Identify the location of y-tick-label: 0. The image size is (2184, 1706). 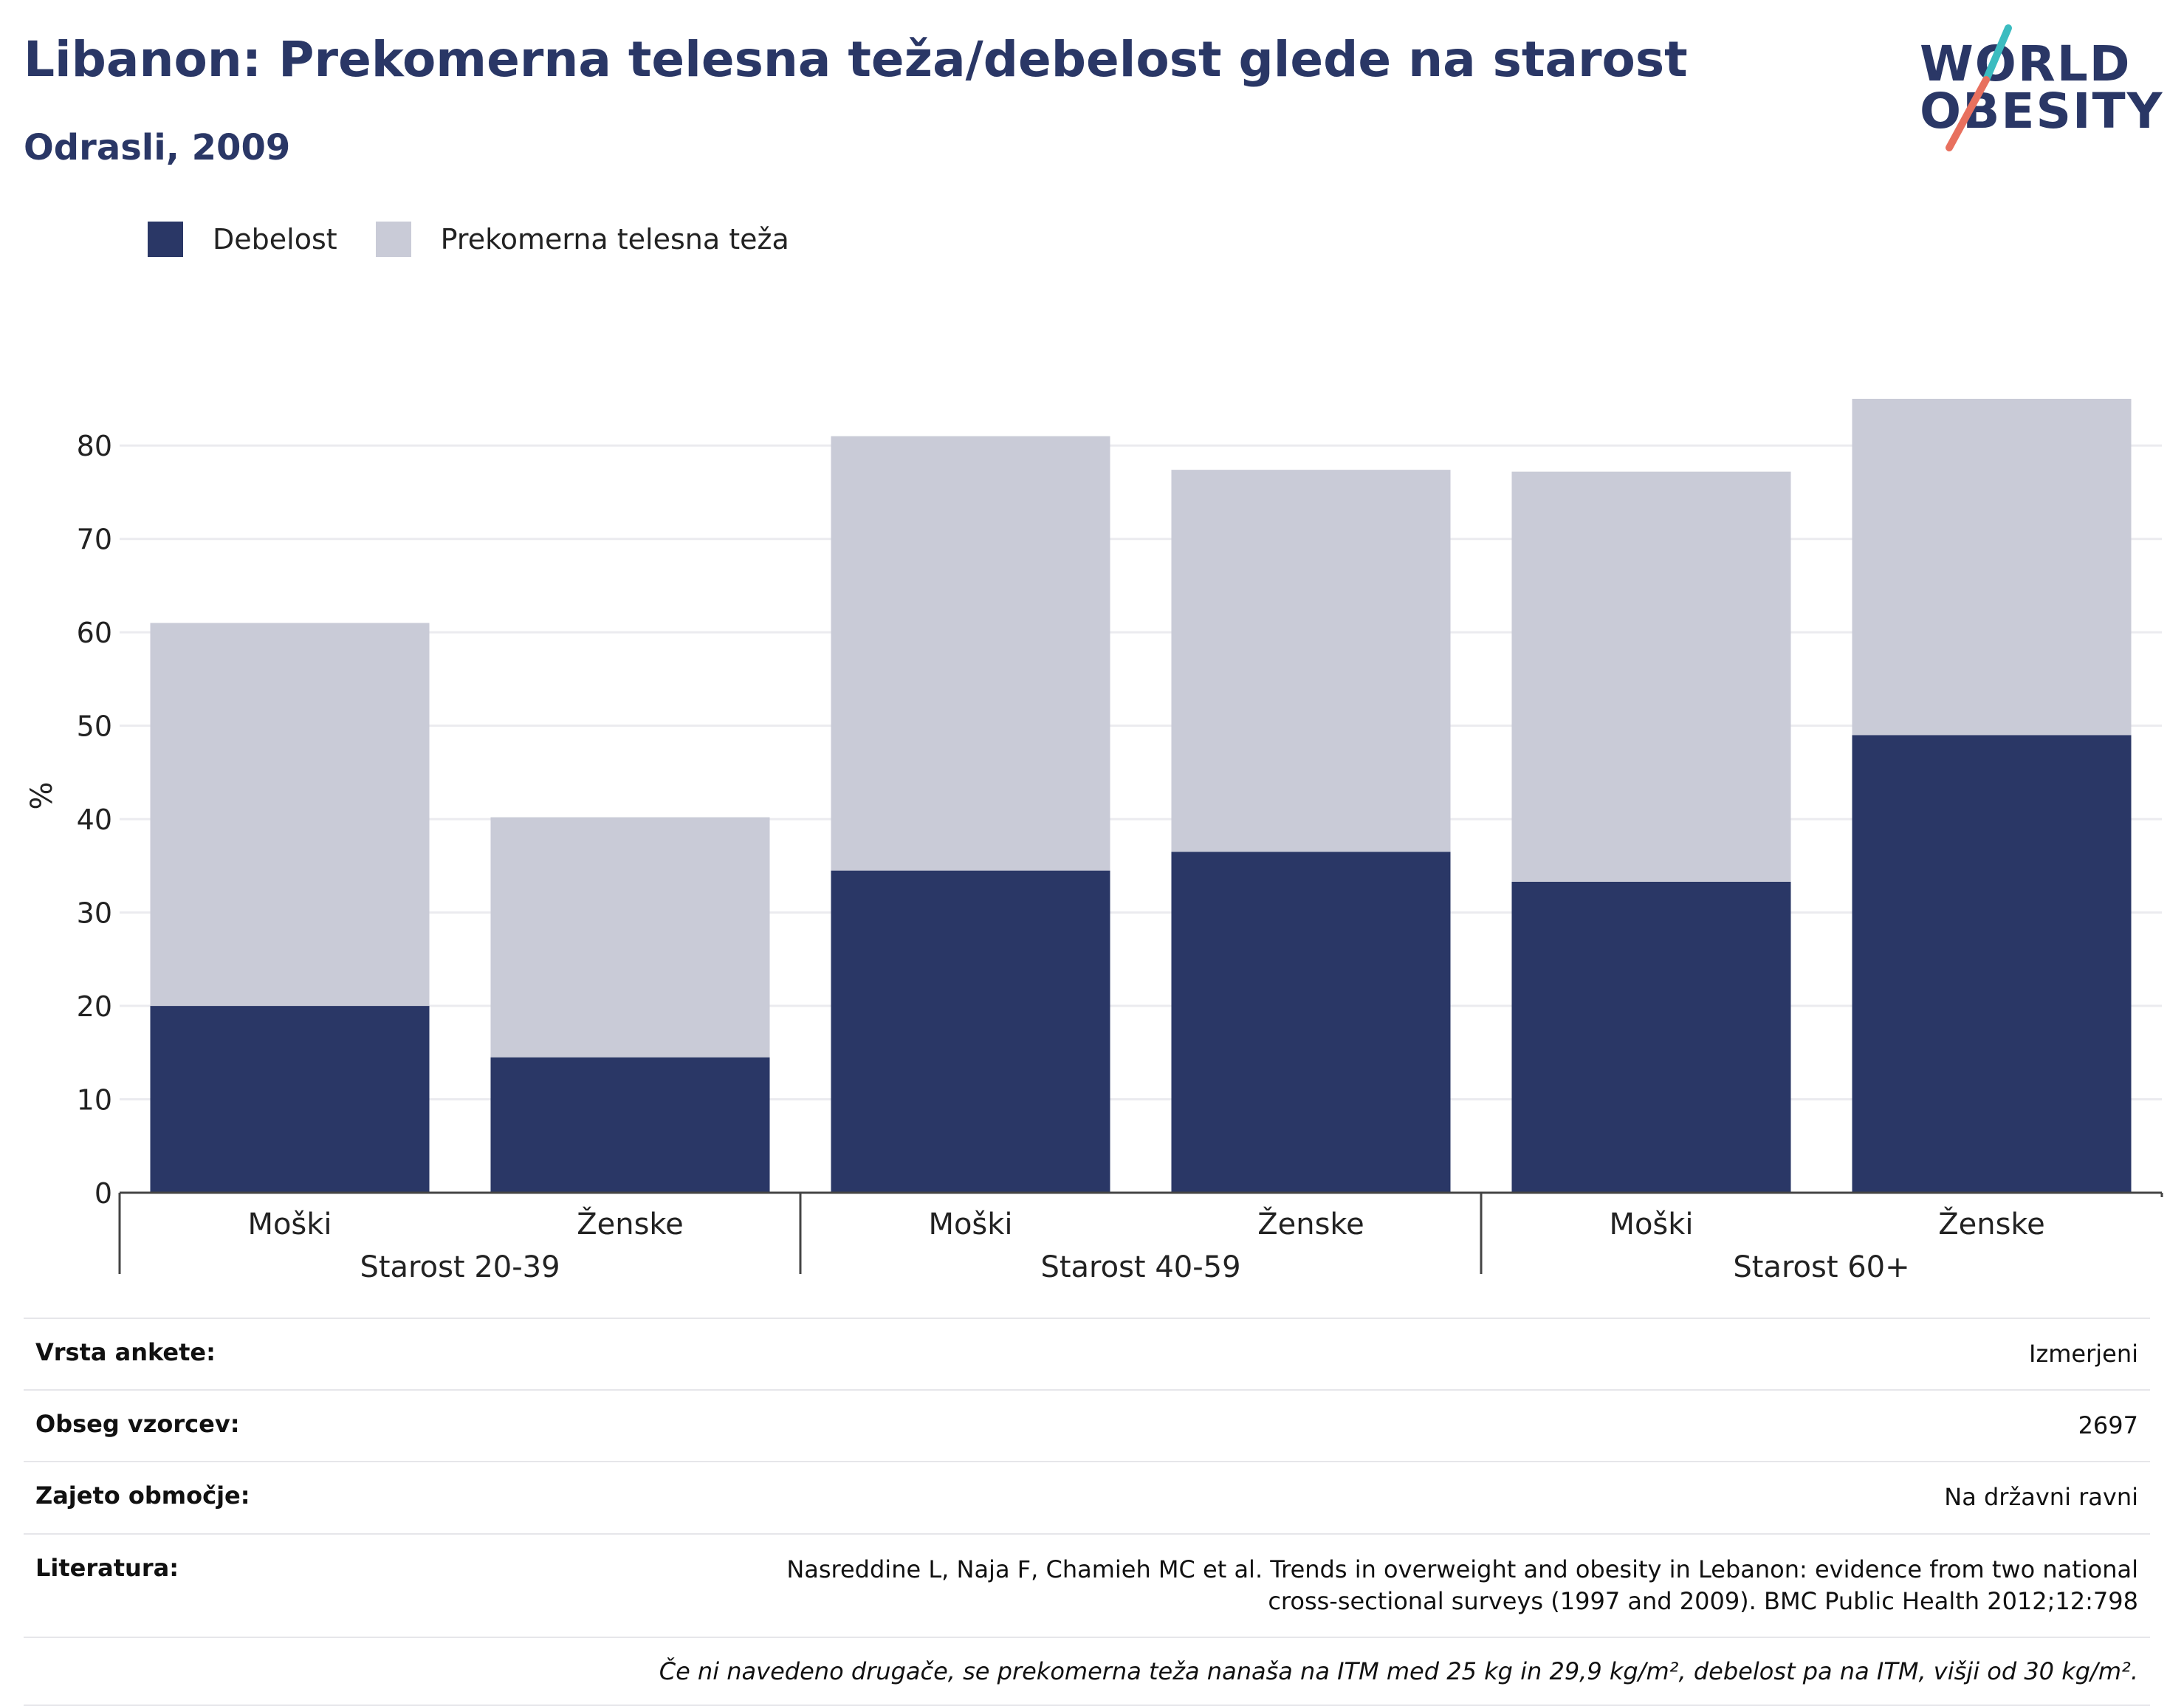
(103, 1193).